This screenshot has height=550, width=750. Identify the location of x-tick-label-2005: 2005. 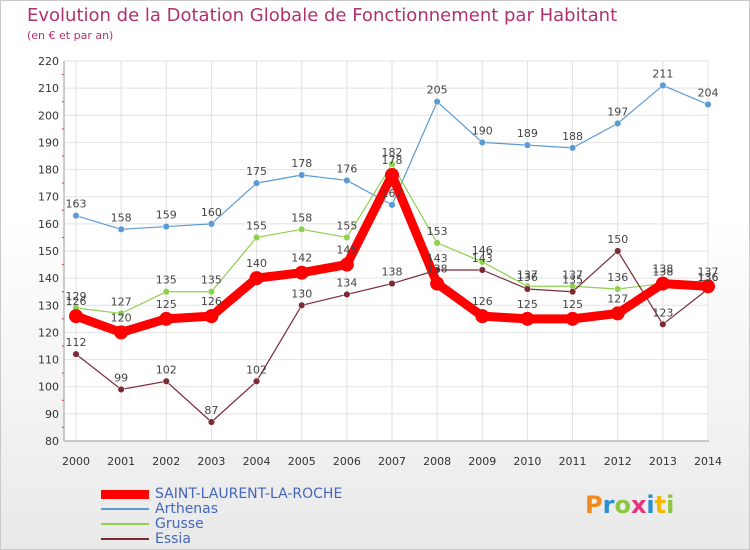
(302, 461).